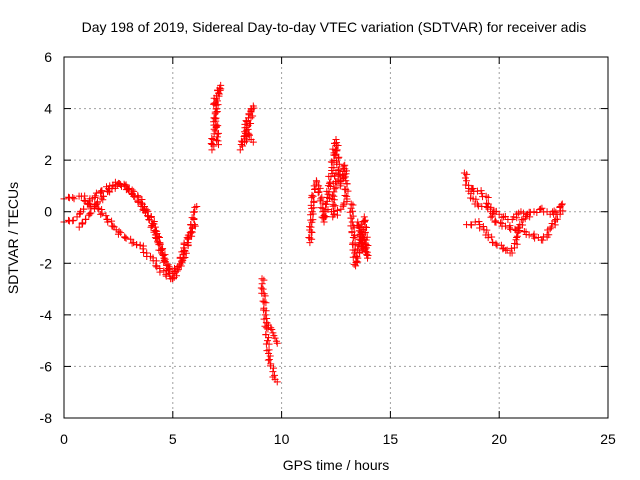  I want to click on y-tick-label: -2, so click(46, 263).